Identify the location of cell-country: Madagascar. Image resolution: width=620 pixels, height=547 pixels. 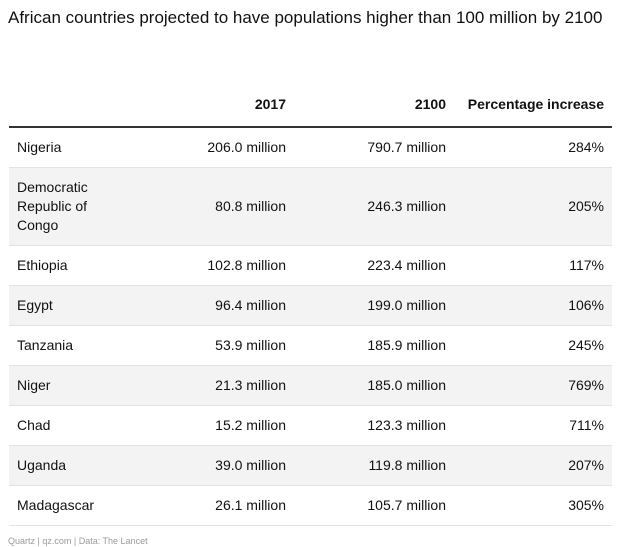
(74, 505).